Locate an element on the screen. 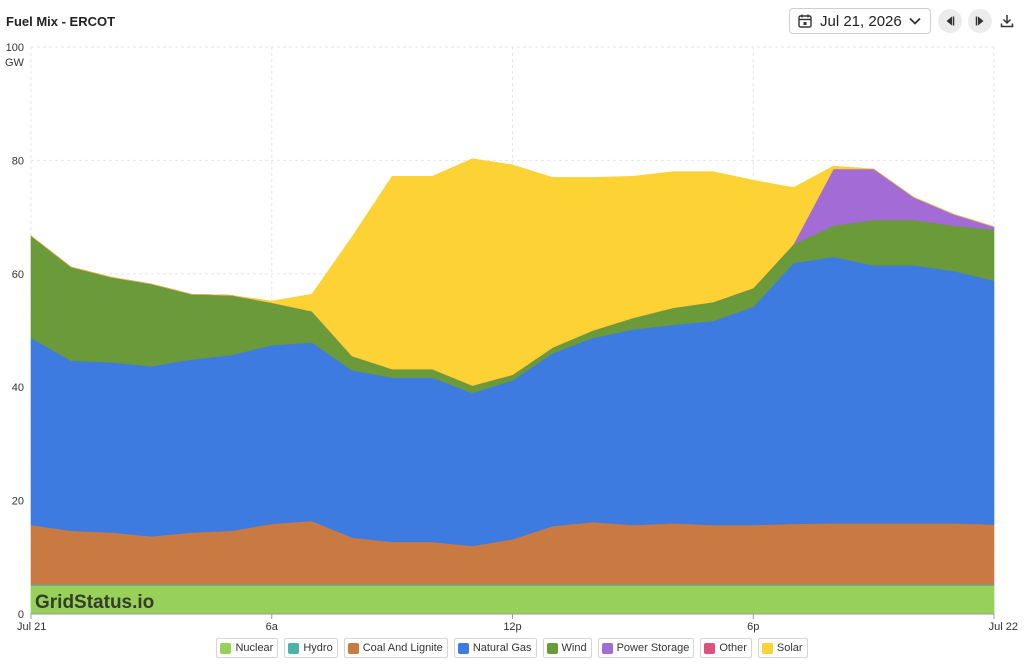 The image size is (1024, 667). legend-label: Wind is located at coordinates (574, 648).